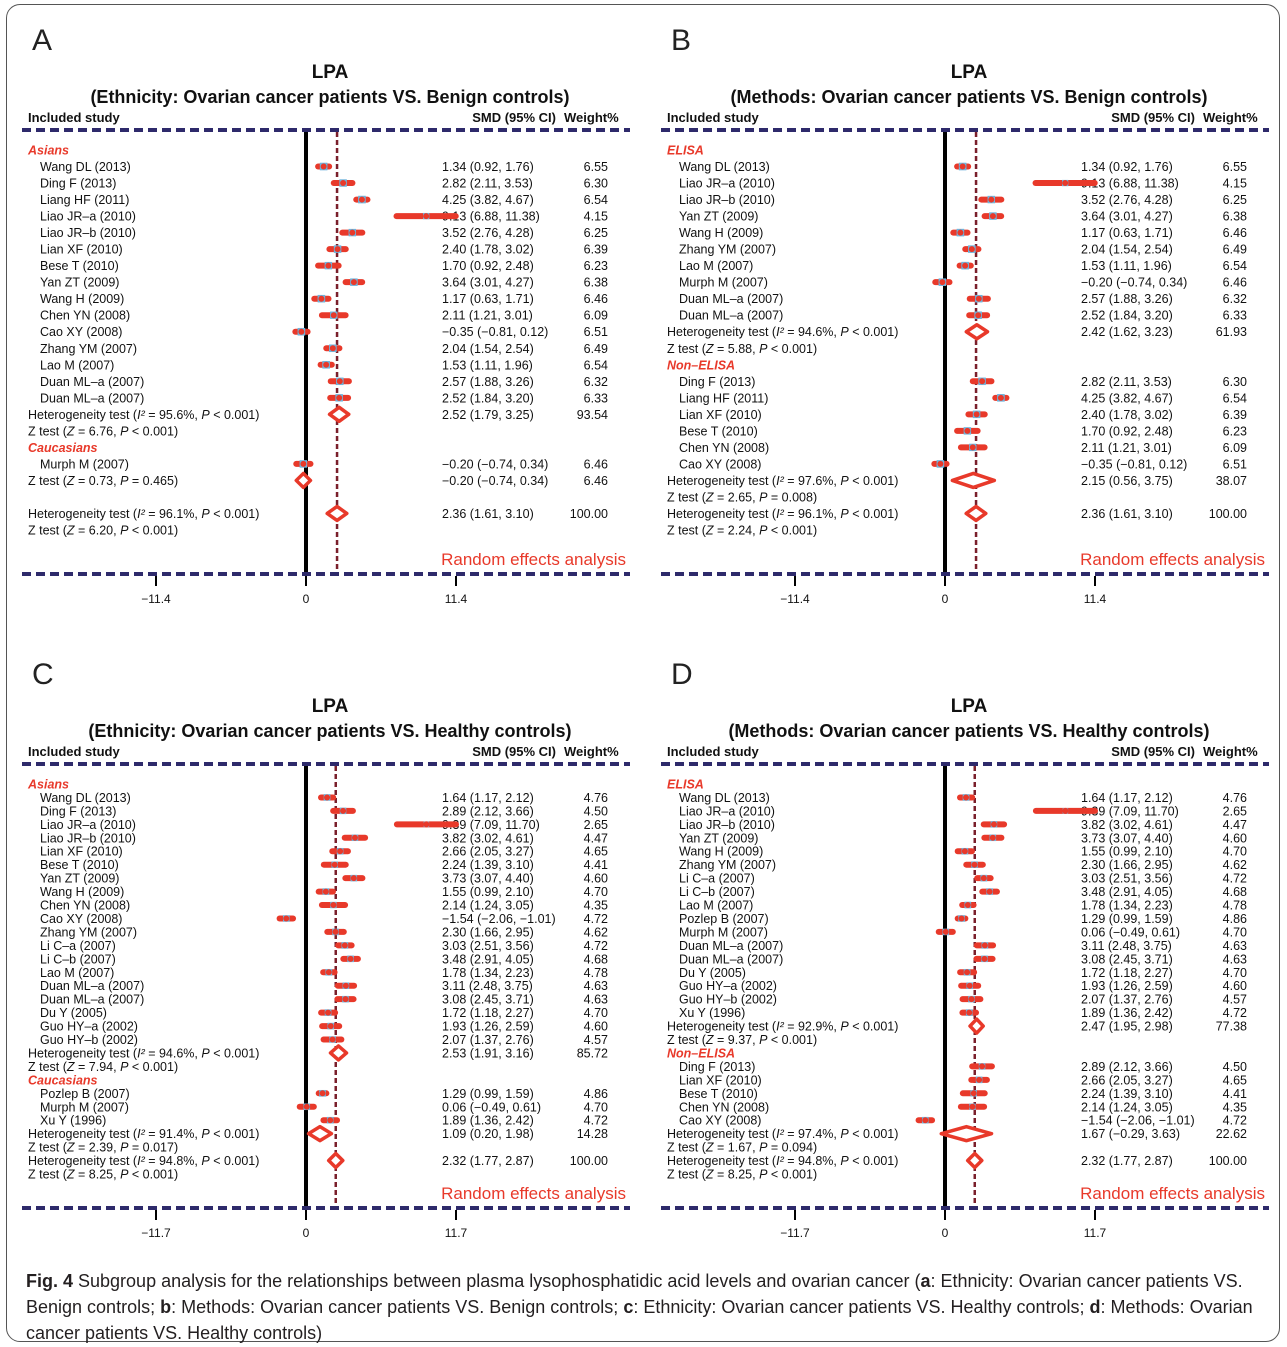 The height and width of the screenshot is (1347, 1287). Describe the element at coordinates (1127, 1000) in the screenshot. I see `smd-ci-label: 2.07 (1.37, 2.76)` at that location.